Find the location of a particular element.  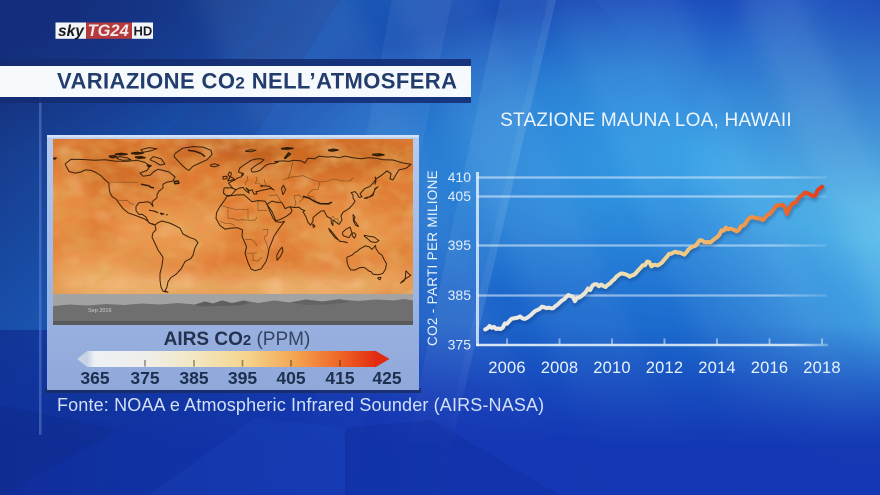

svg-text: 2016 is located at coordinates (770, 368).